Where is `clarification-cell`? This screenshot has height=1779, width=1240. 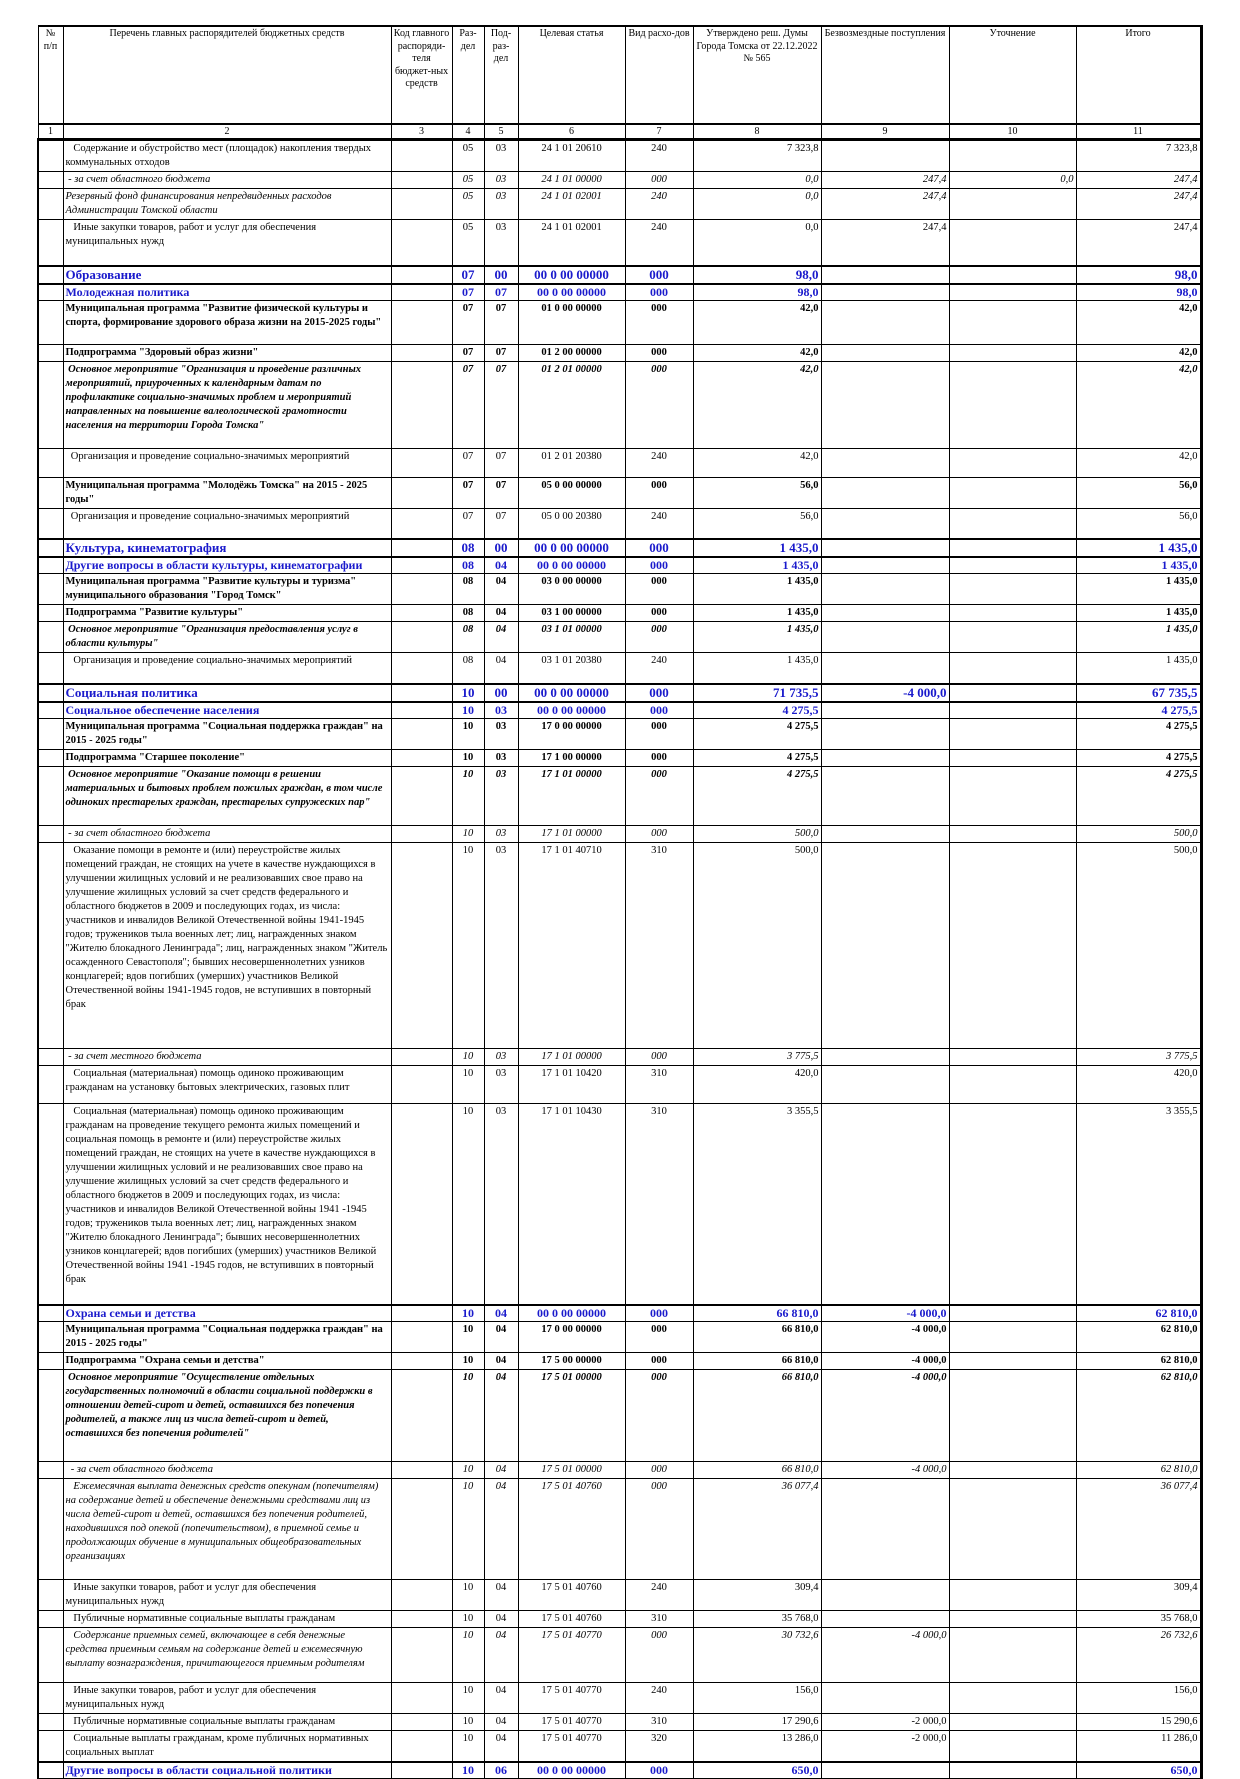
clarification-cell is located at coordinates (1012, 1415).